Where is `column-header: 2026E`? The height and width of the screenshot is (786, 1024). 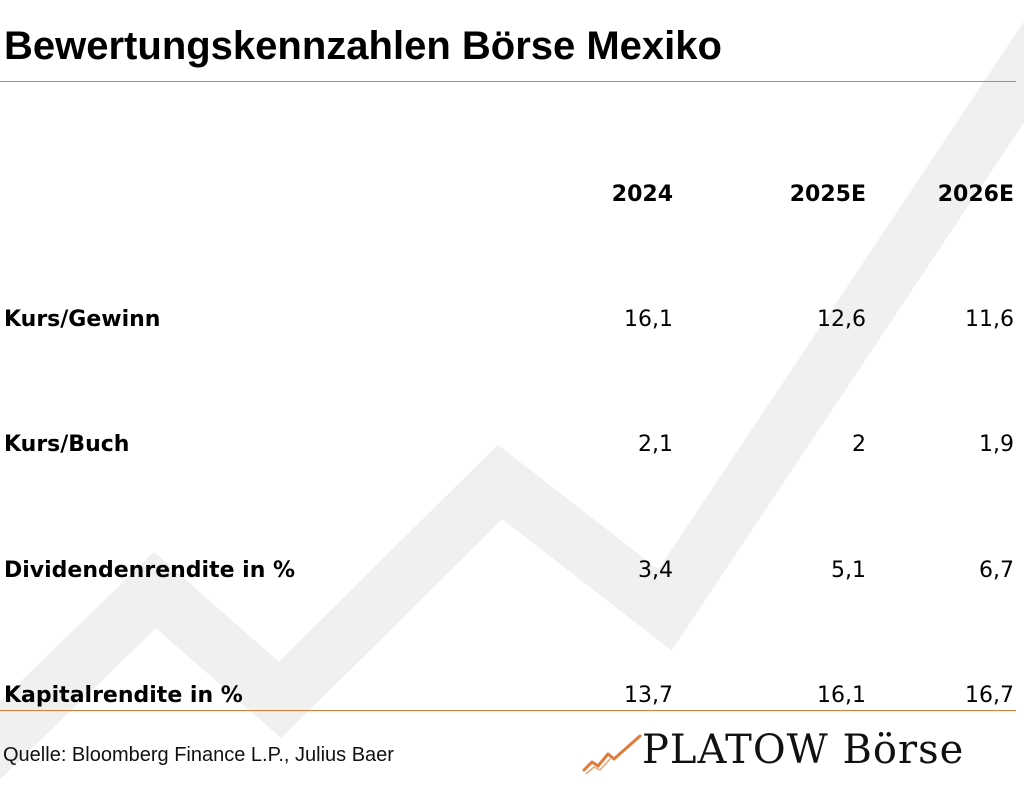 column-header: 2026E is located at coordinates (976, 194).